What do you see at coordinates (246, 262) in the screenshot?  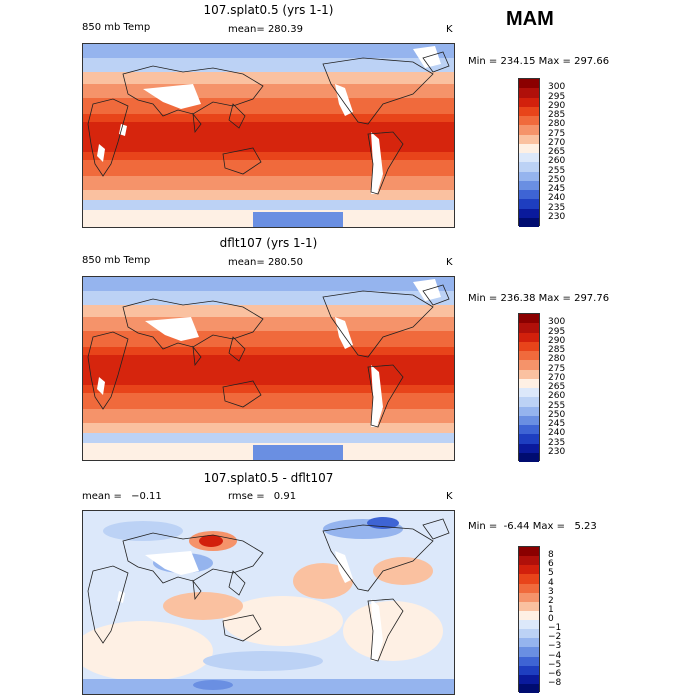 I see `panel2-mean-label: mean=` at bounding box center [246, 262].